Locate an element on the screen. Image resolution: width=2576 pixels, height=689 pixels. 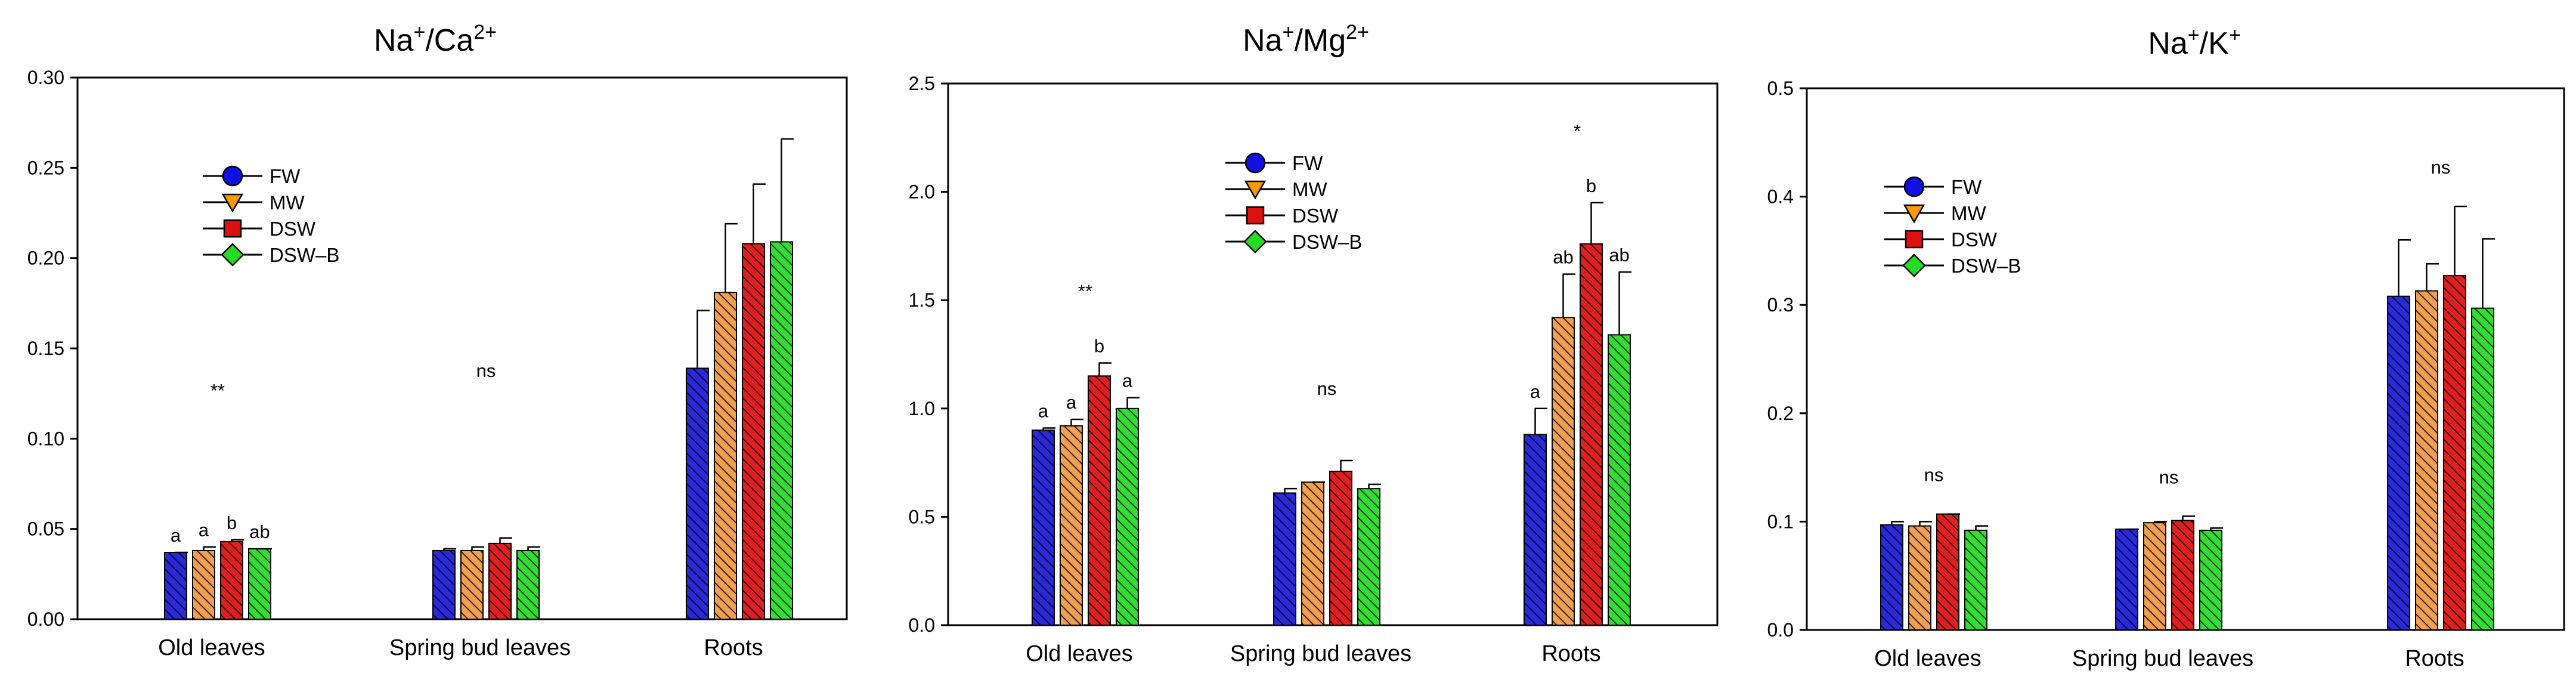
y-tick-label: 0.2 is located at coordinates (1781, 413).